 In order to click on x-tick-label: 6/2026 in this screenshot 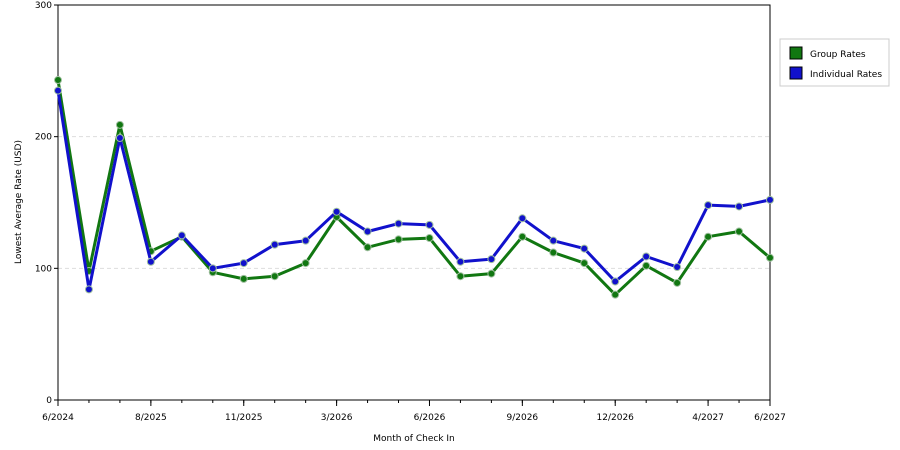, I will do `click(430, 418)`.